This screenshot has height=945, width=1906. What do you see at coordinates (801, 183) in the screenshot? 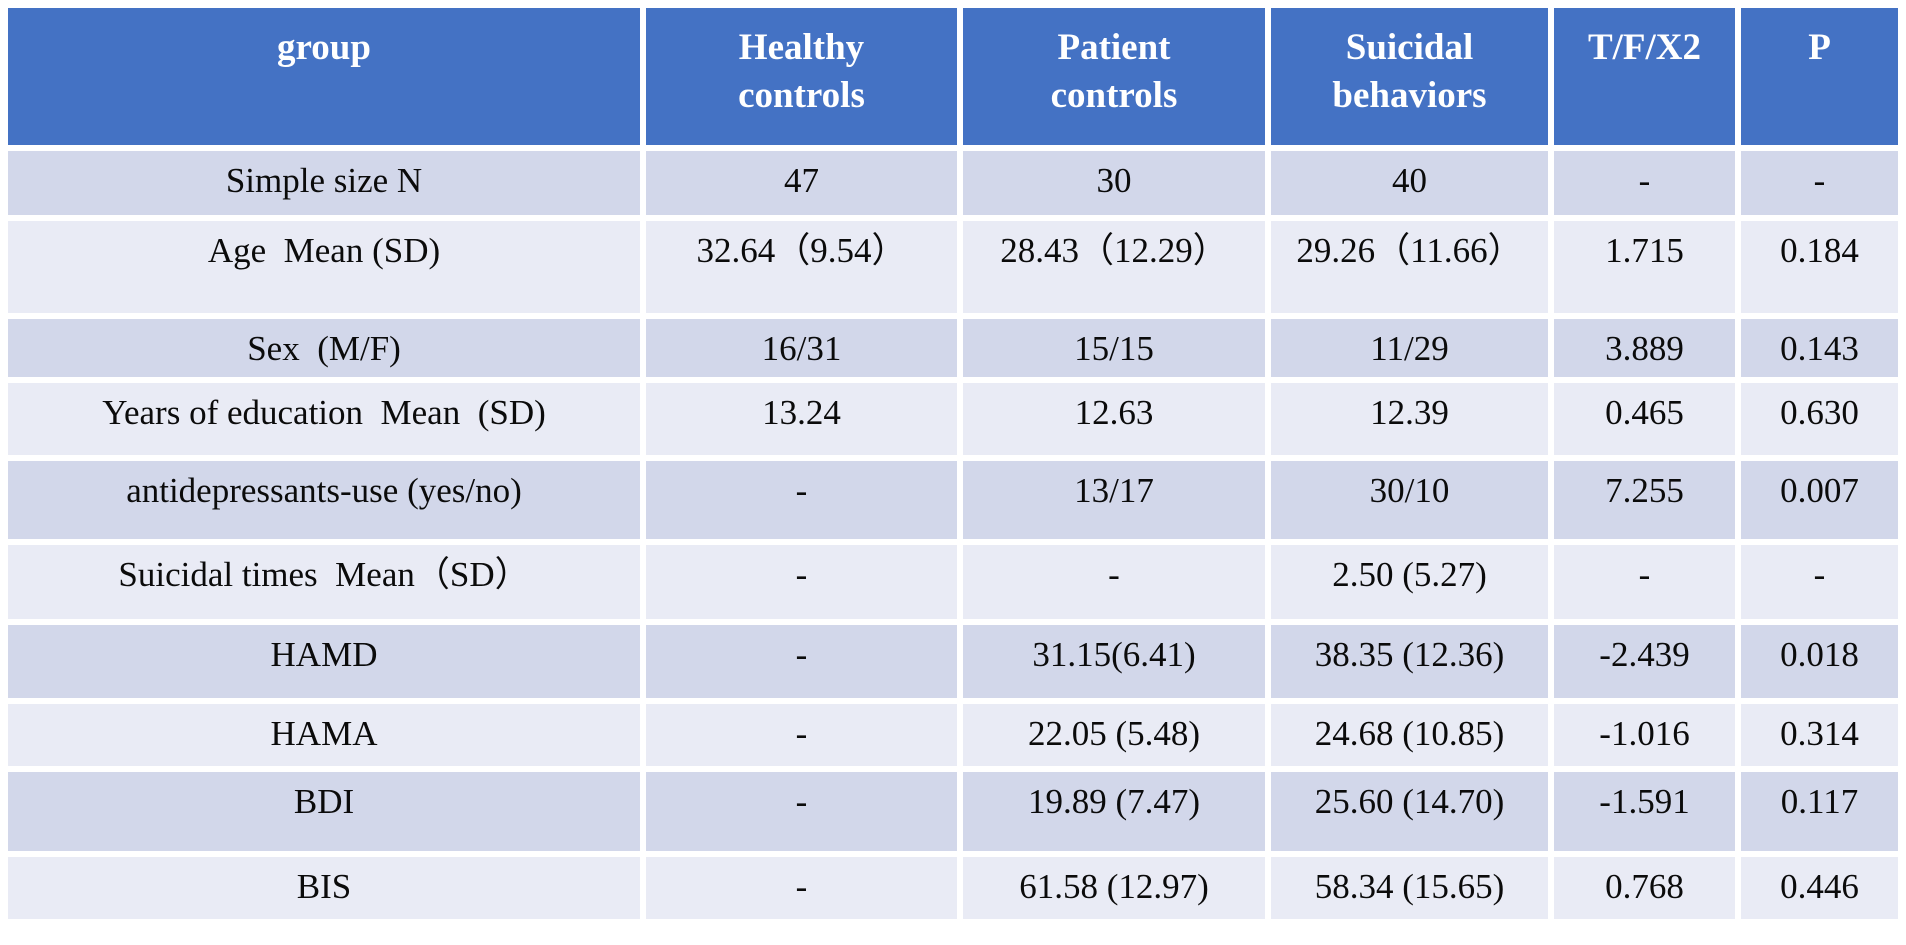
I see `table-cell: 47` at bounding box center [801, 183].